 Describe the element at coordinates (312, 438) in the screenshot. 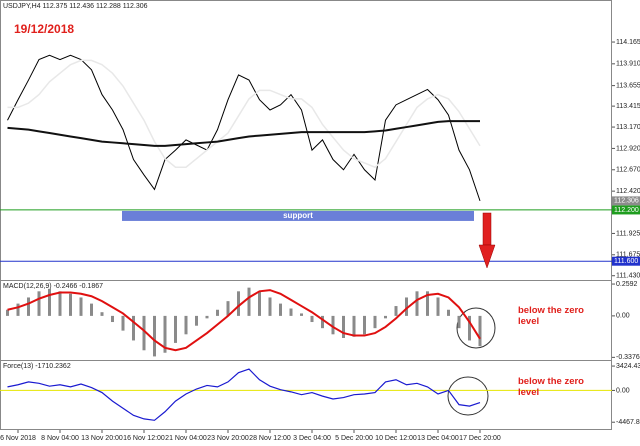

I see `x-tick-label: 3 Dec 04:00` at that location.